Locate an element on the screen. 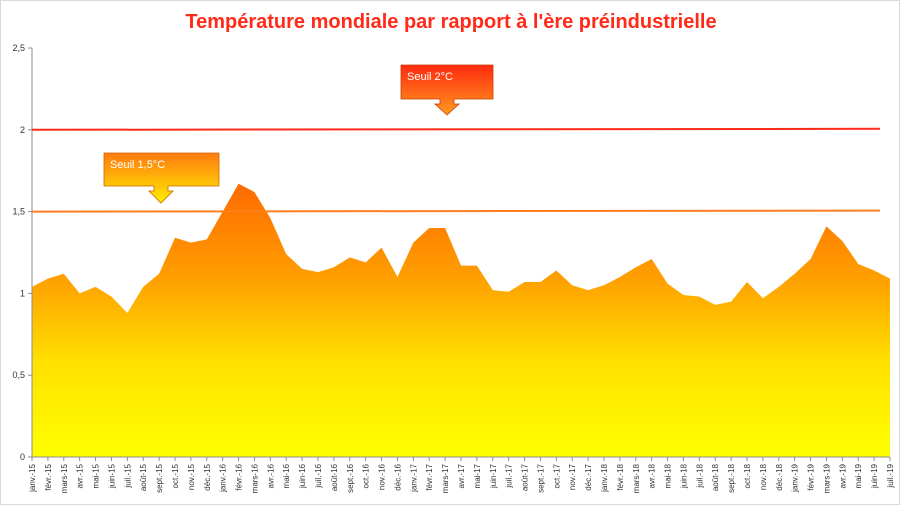  y-tick-label: 1,5 is located at coordinates (18, 212).